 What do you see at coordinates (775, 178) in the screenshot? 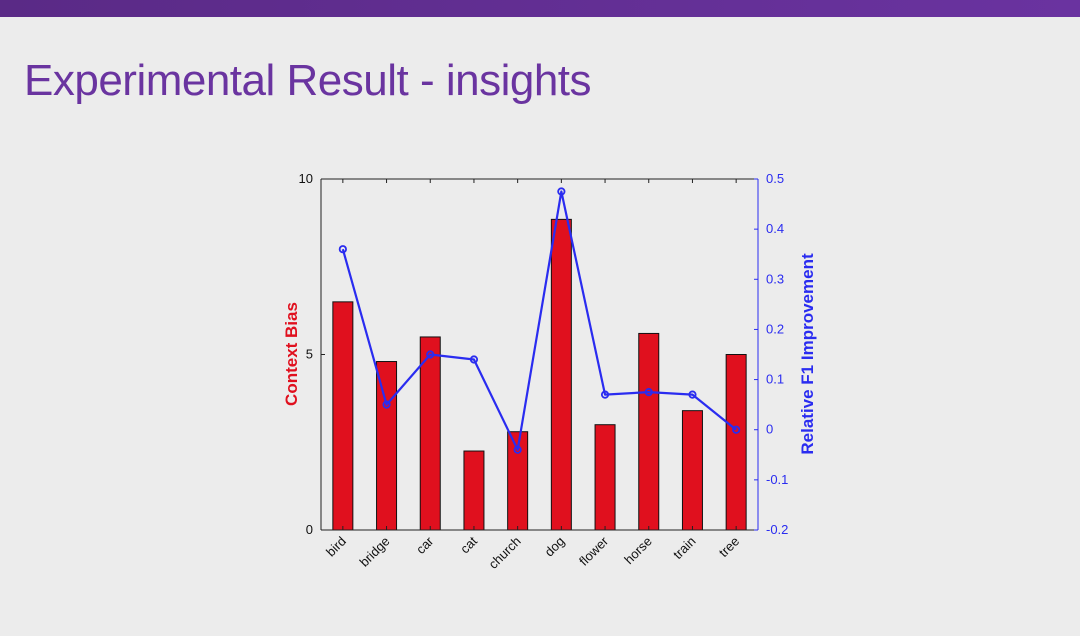
I see `y2-tick-label-0.5: 0.5` at bounding box center [775, 178].